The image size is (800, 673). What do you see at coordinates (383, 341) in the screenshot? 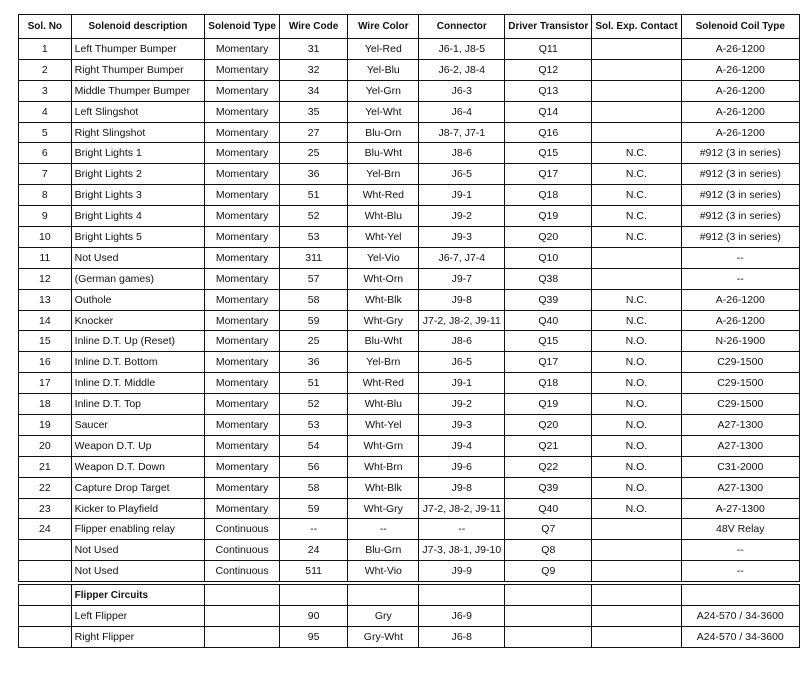
I see `cell-wire-color: Blu-Wht` at bounding box center [383, 341].